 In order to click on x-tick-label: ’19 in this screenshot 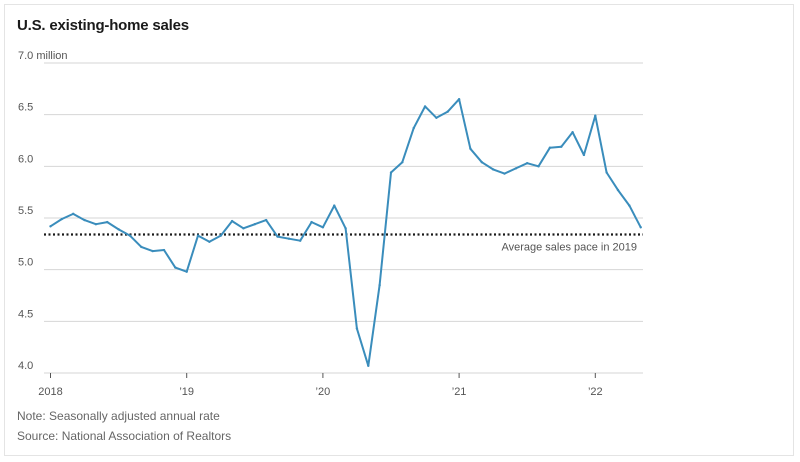, I will do `click(186, 392)`.